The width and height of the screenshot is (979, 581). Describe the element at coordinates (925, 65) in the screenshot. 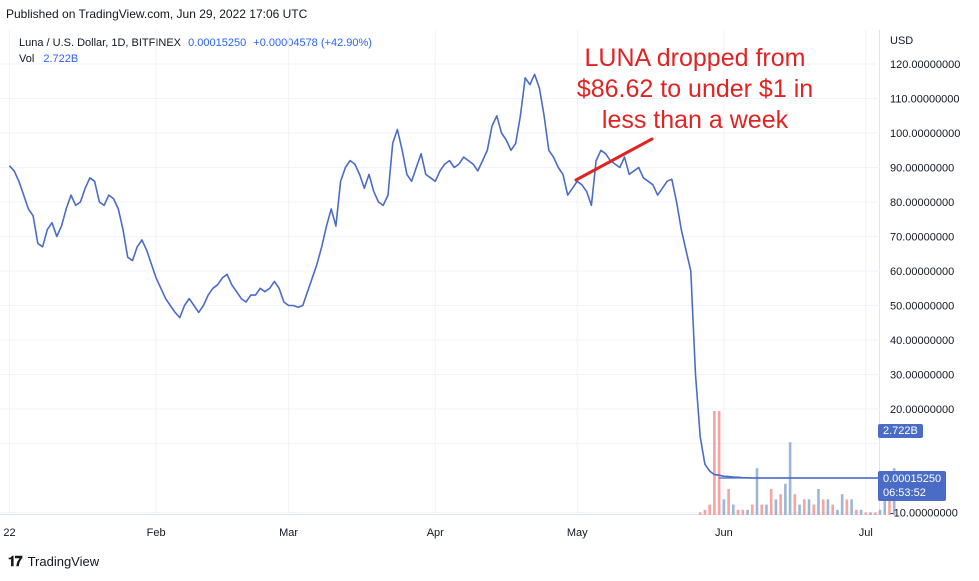

I see `y-tick-label: 120.00000000` at that location.